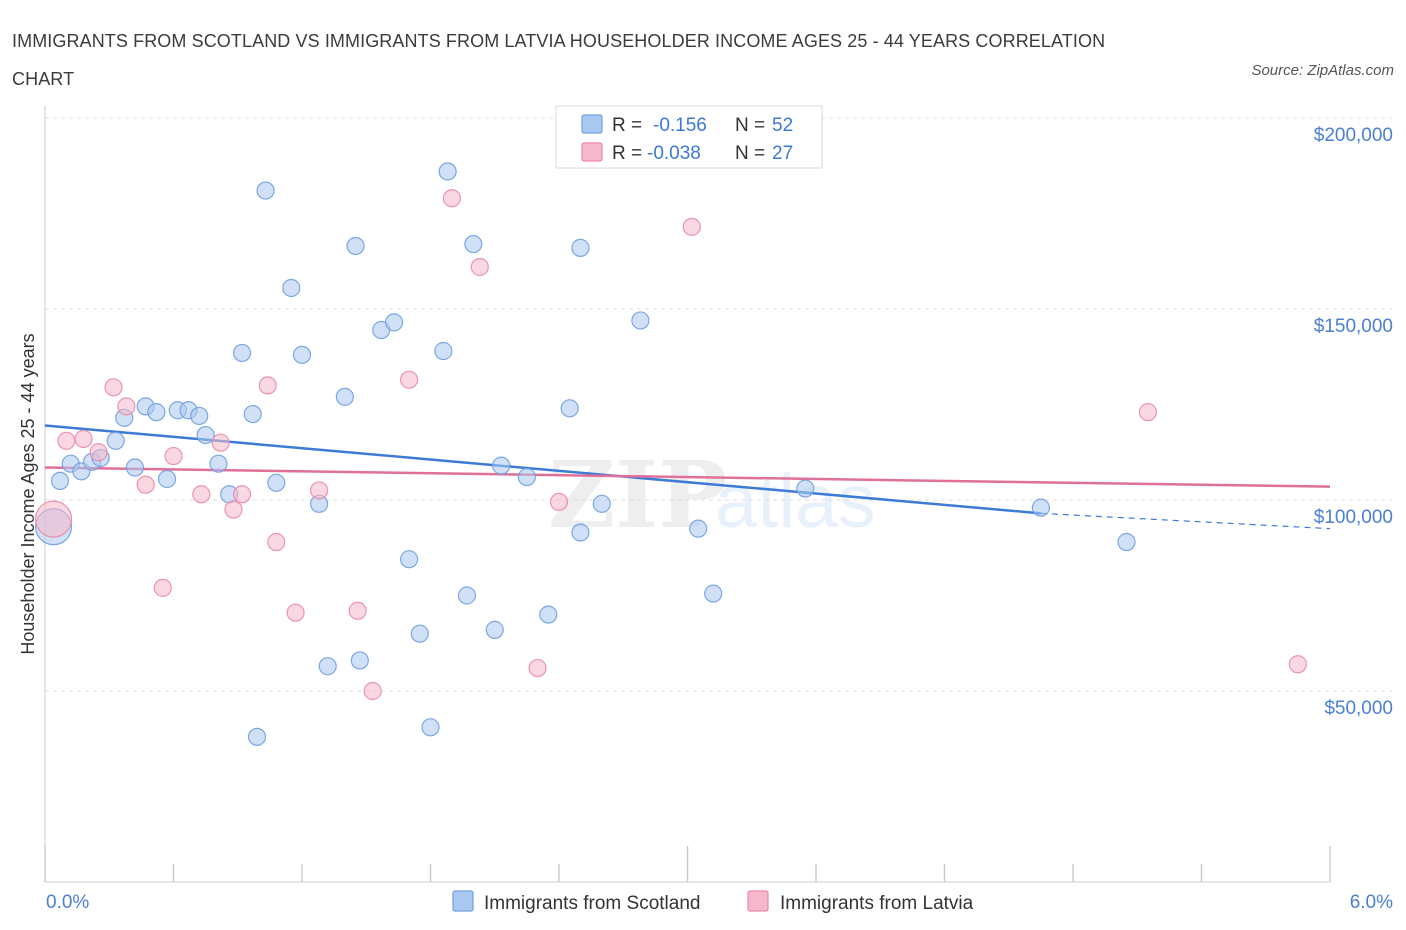 This screenshot has height=930, width=1406. I want to click on legend-n-label-latvia: N =, so click(750, 153).